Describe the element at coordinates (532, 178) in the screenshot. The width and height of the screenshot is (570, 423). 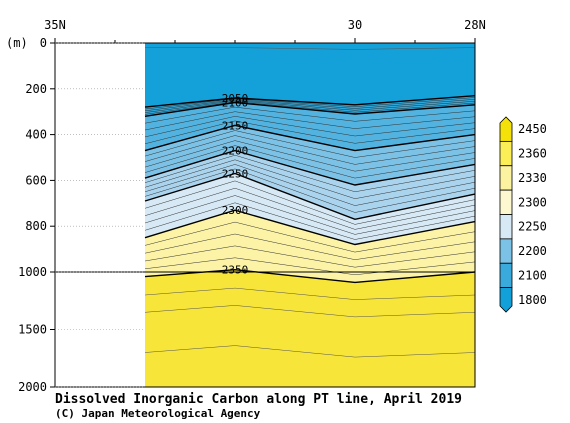
I see `colorbar-label: 2330` at that location.